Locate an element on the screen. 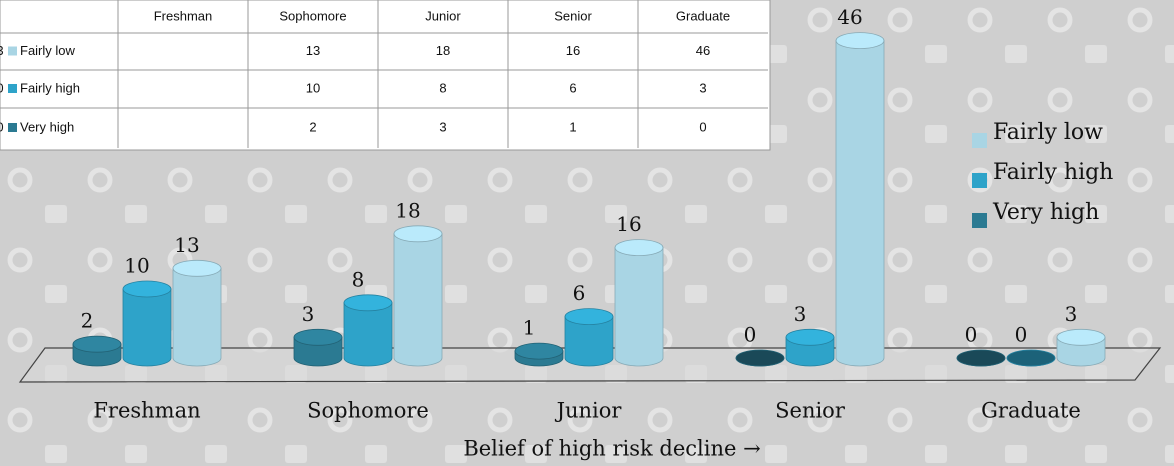 The height and width of the screenshot is (466, 1174). table-cell: 10 is located at coordinates (313, 87).